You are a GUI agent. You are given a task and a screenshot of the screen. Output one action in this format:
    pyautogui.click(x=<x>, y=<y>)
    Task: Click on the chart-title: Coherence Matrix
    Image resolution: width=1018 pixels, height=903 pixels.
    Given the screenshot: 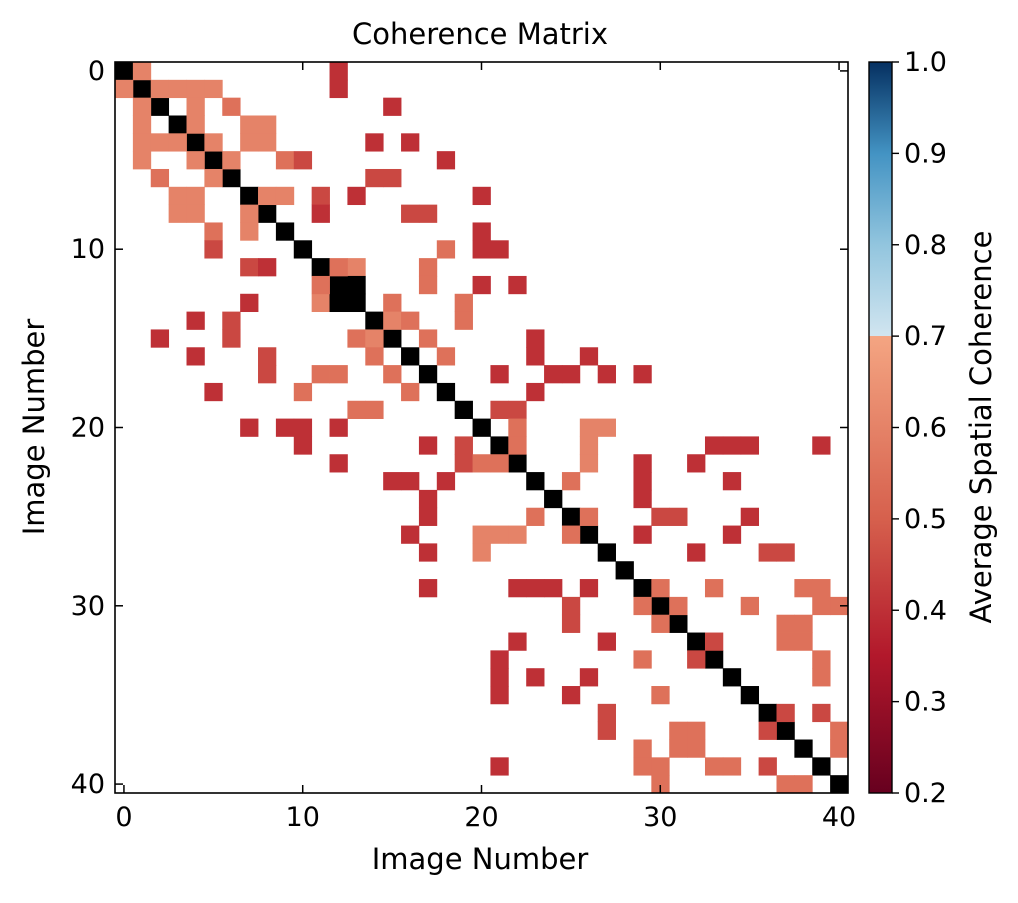 What is the action you would take?
    pyautogui.click(x=480, y=34)
    